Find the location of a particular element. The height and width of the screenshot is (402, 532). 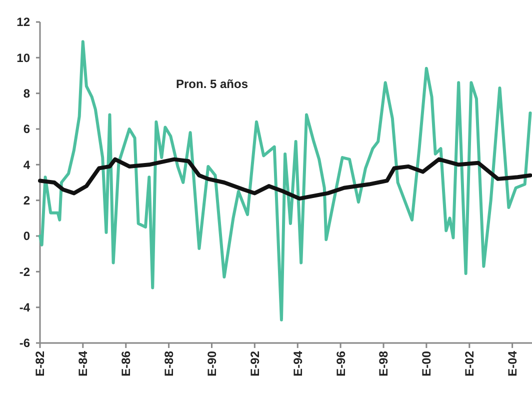

y-tick-label: -6 is located at coordinates (24, 343).